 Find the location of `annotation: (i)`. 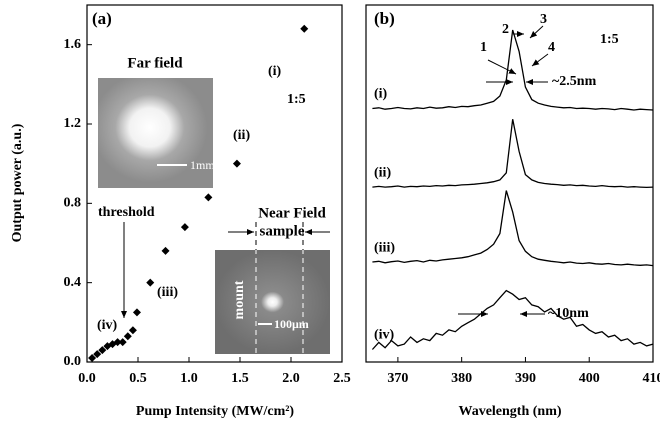

annotation: (i) is located at coordinates (275, 71).